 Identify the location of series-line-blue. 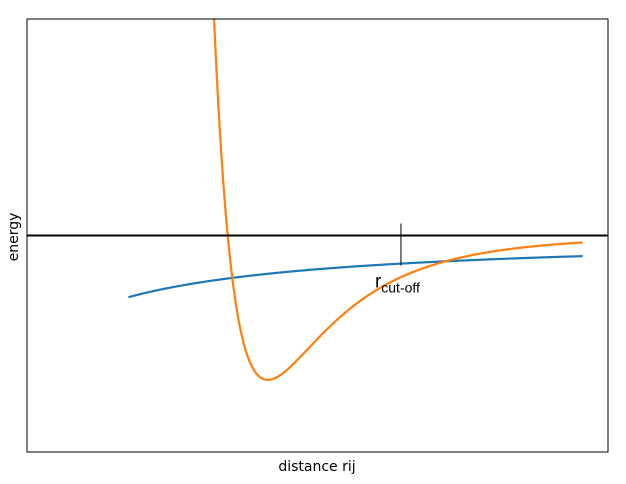
(355, 277).